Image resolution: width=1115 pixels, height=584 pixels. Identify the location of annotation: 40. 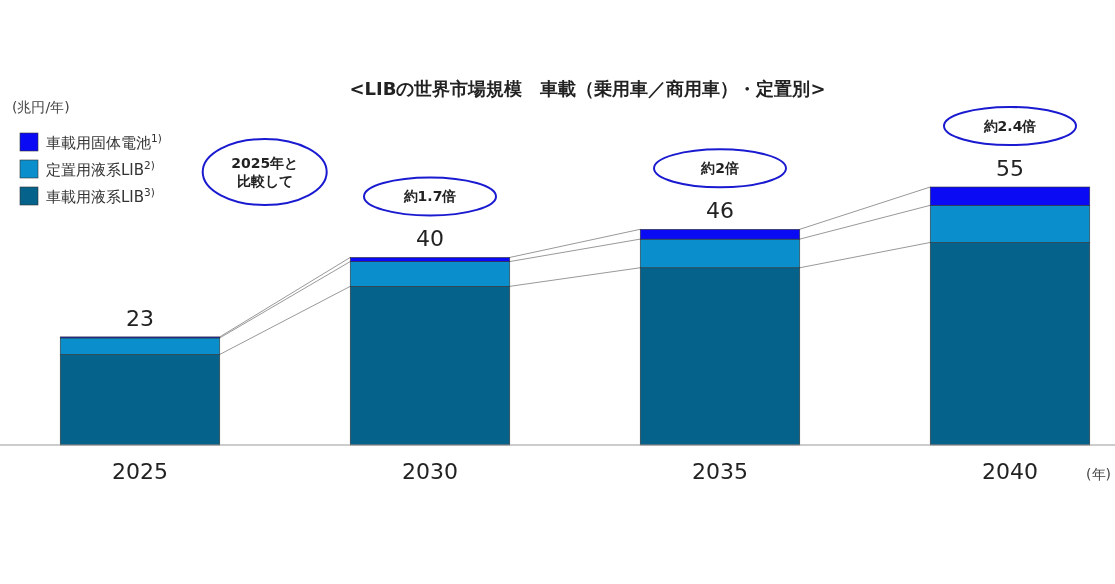
(430, 239).